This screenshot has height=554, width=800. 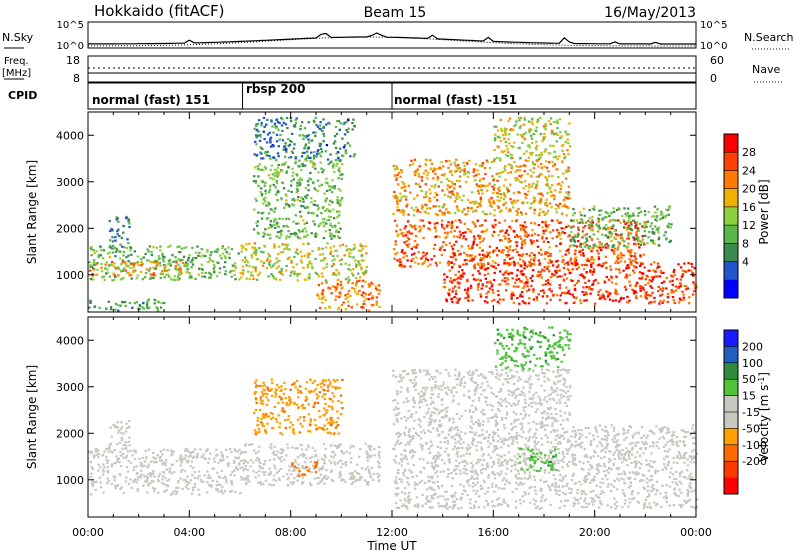 I want to click on y-tick-label: 2000, so click(x=70, y=228).